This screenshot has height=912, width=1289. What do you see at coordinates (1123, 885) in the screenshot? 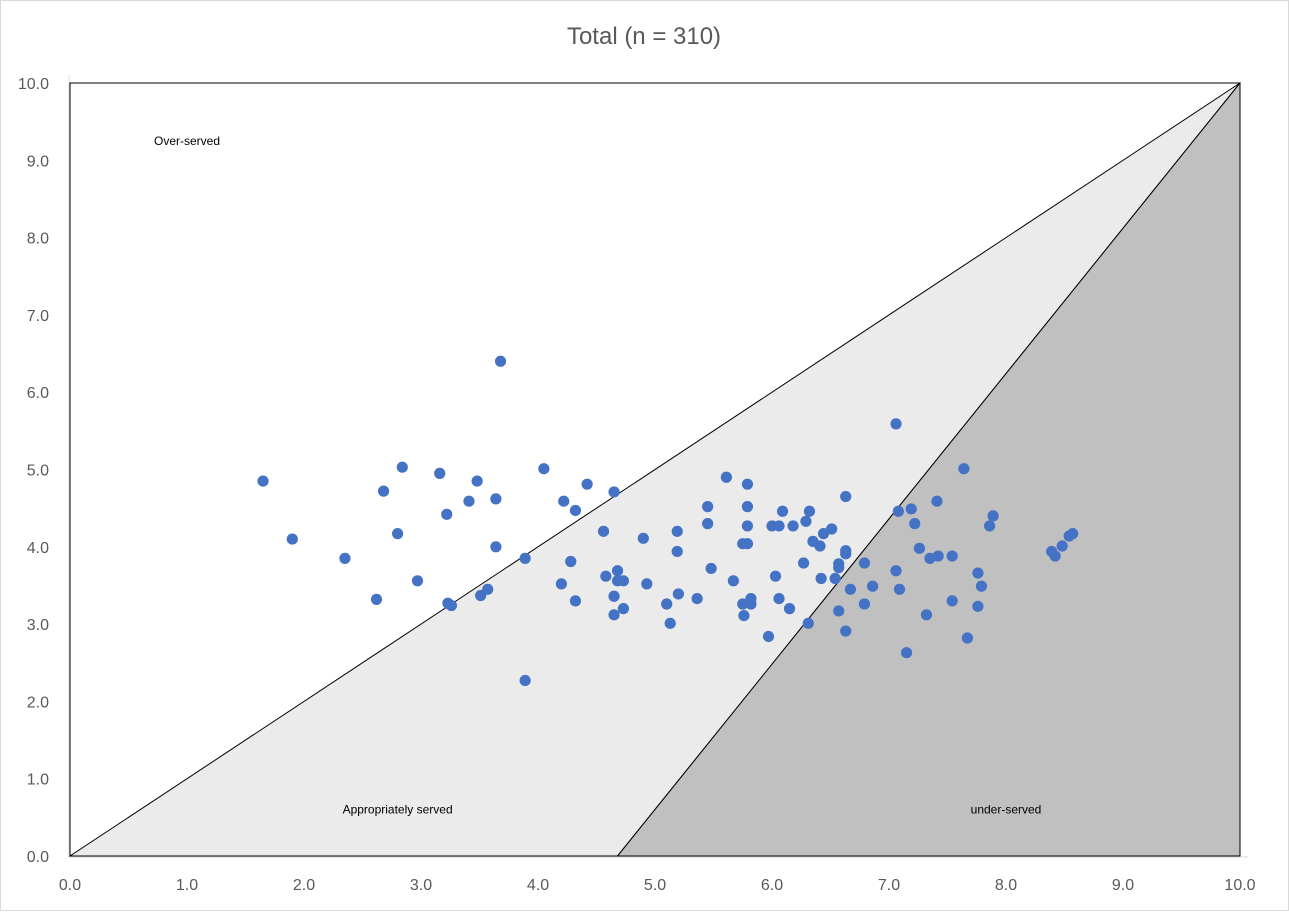
I see `x-tick-label: 9.0` at bounding box center [1123, 885].